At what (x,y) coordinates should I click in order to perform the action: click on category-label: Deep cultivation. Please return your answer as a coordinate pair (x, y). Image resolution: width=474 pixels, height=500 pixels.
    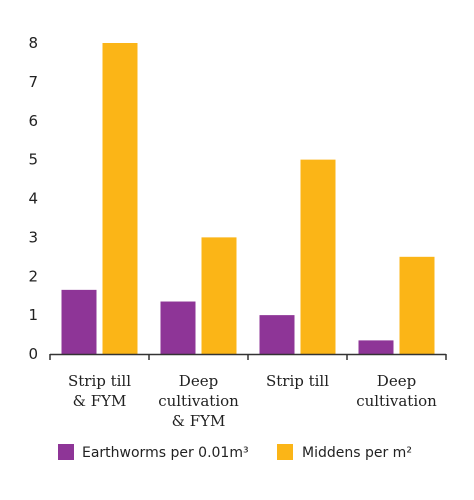
    Looking at the image, I should click on (396, 391).